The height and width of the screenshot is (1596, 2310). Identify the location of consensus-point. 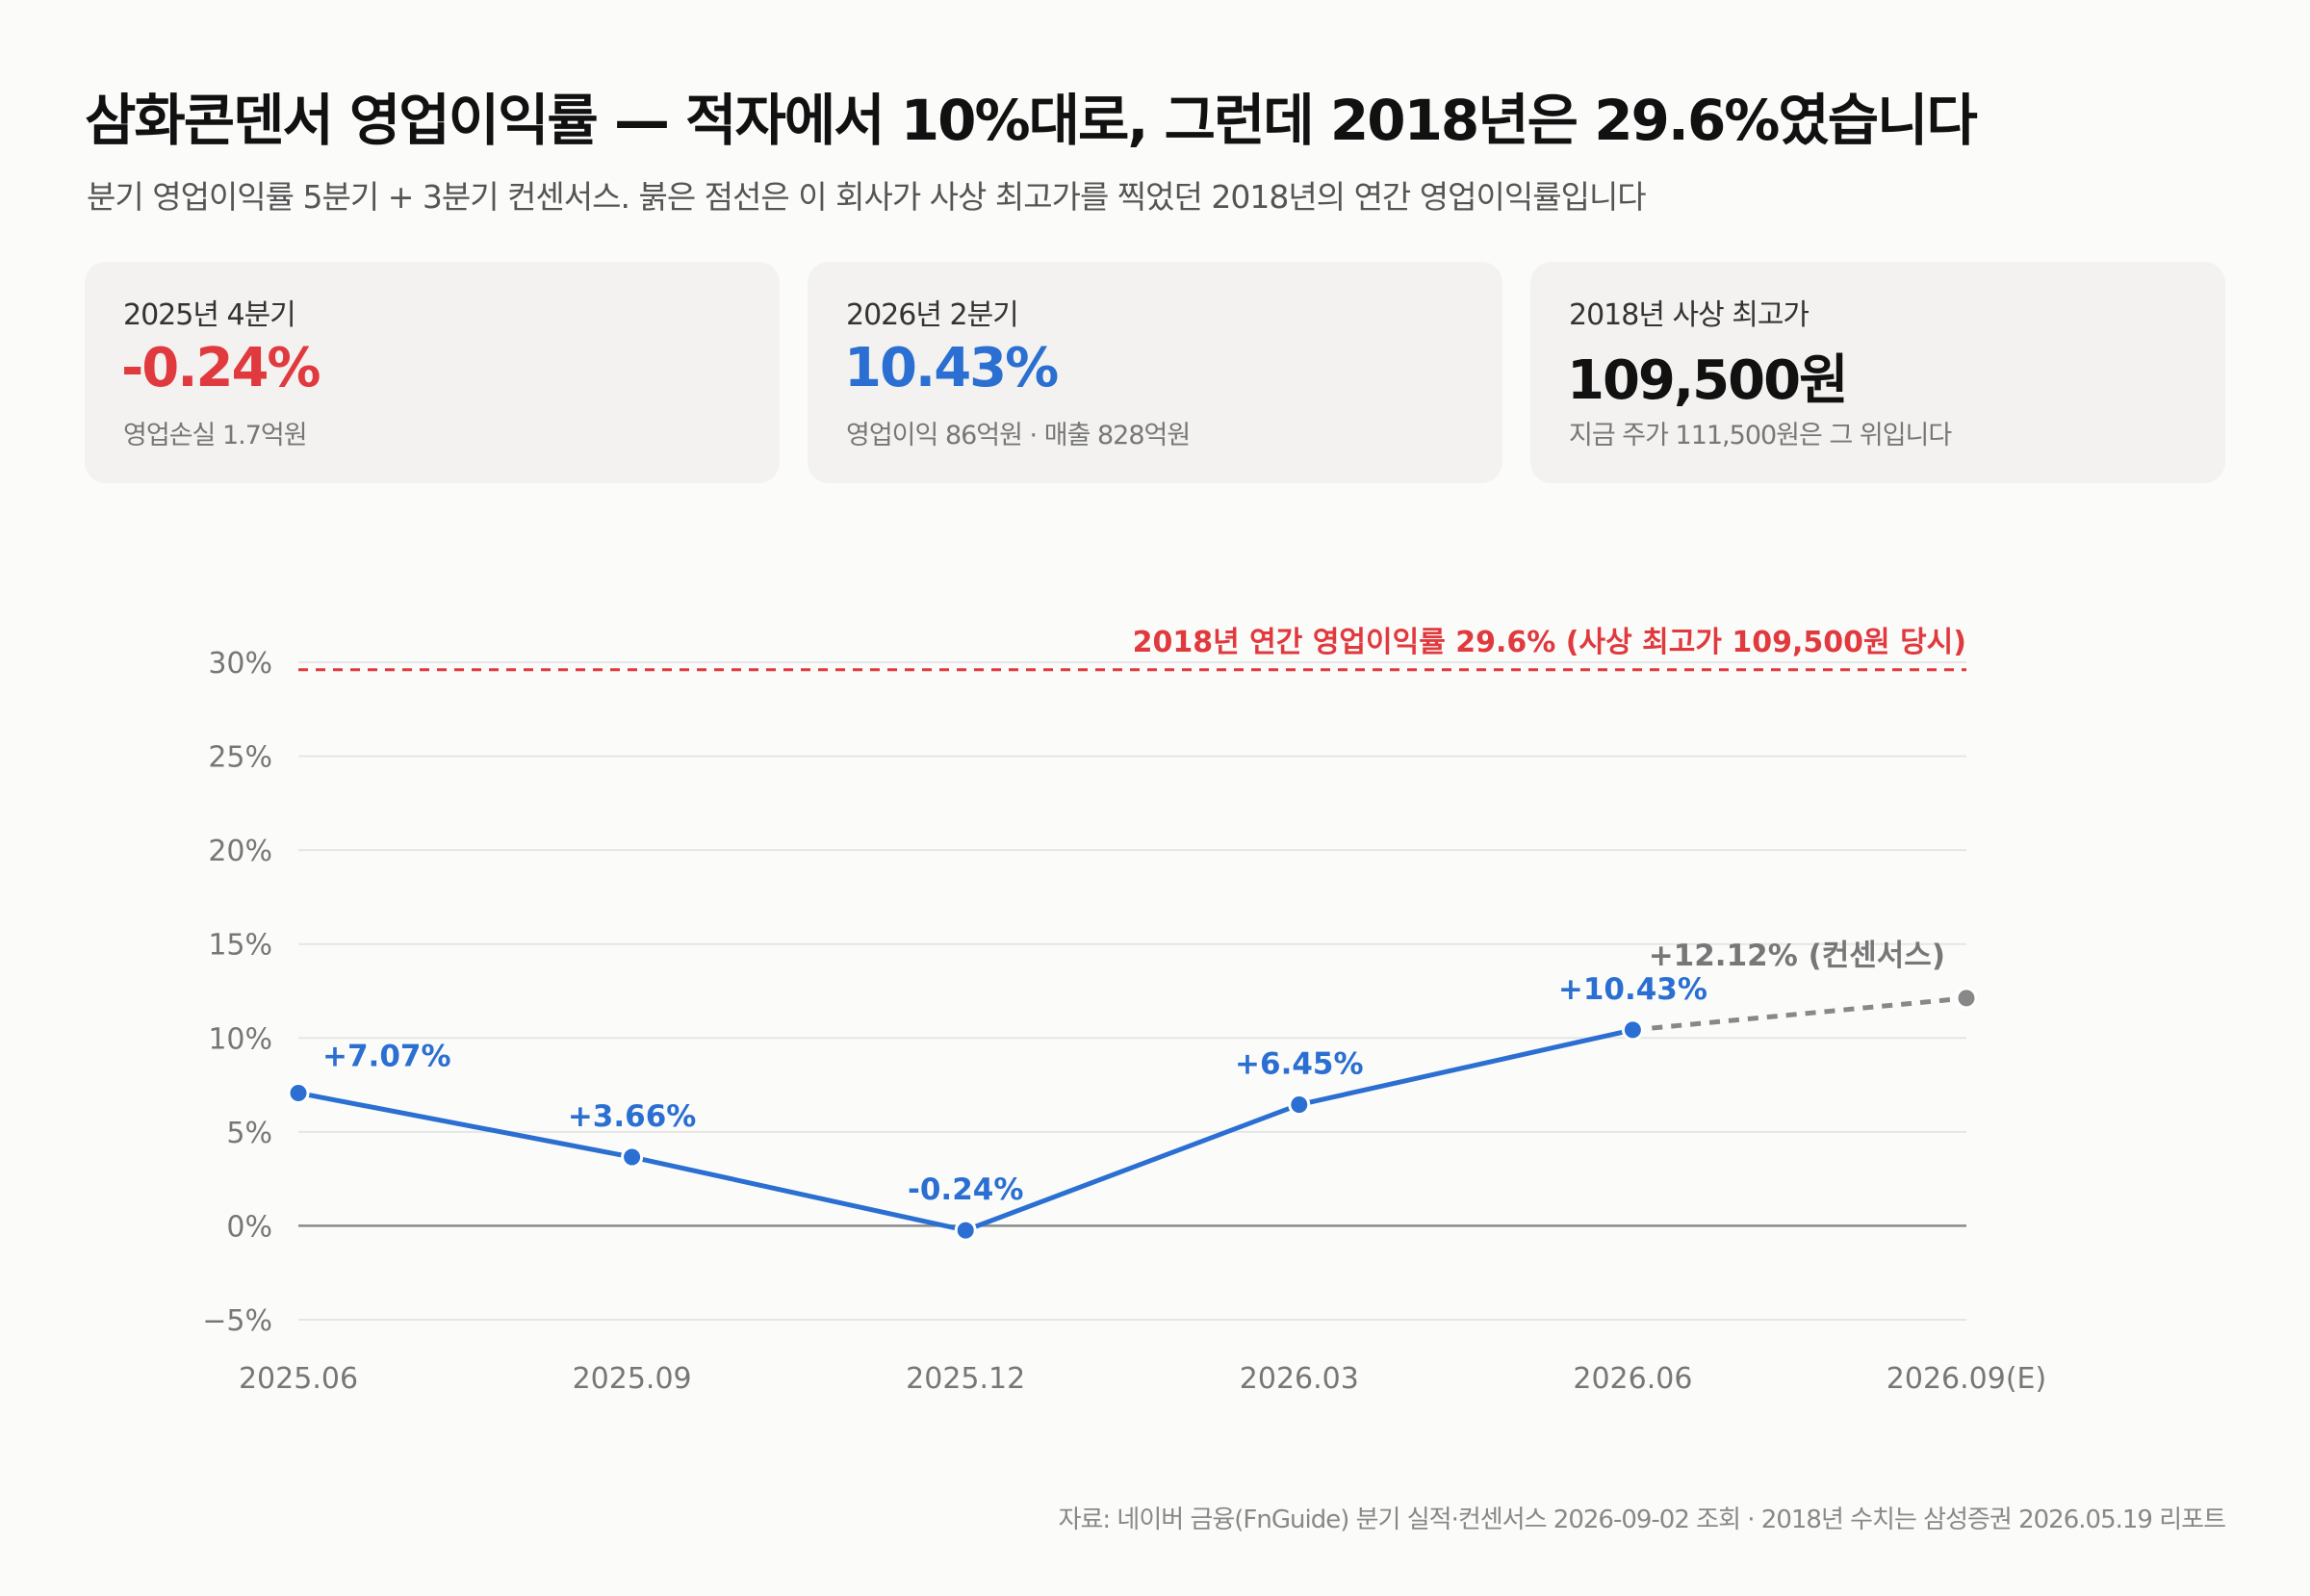
(1966, 999).